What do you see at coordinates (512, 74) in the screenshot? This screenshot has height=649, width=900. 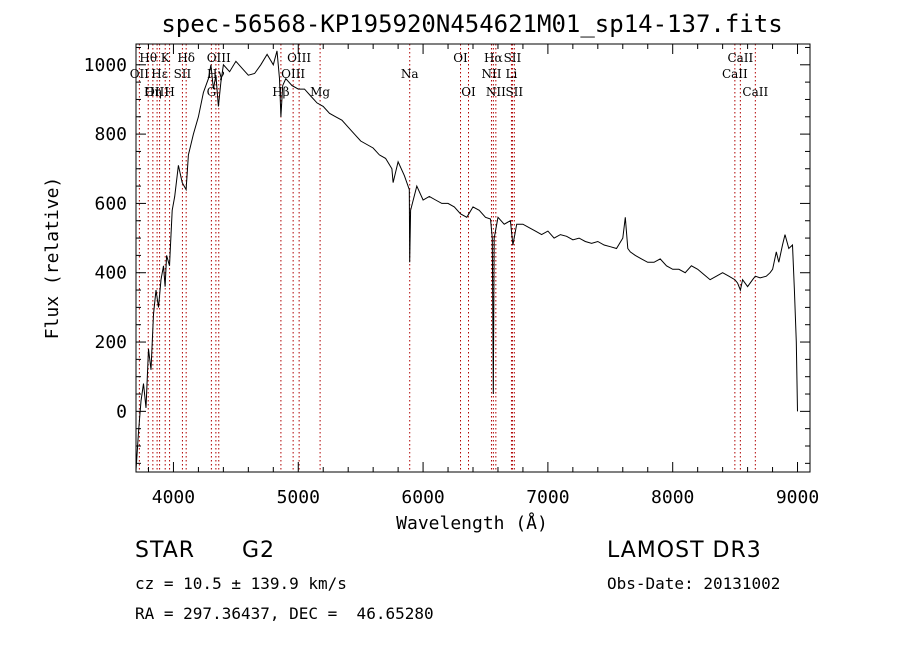 I see `line-marker-label: Li` at bounding box center [512, 74].